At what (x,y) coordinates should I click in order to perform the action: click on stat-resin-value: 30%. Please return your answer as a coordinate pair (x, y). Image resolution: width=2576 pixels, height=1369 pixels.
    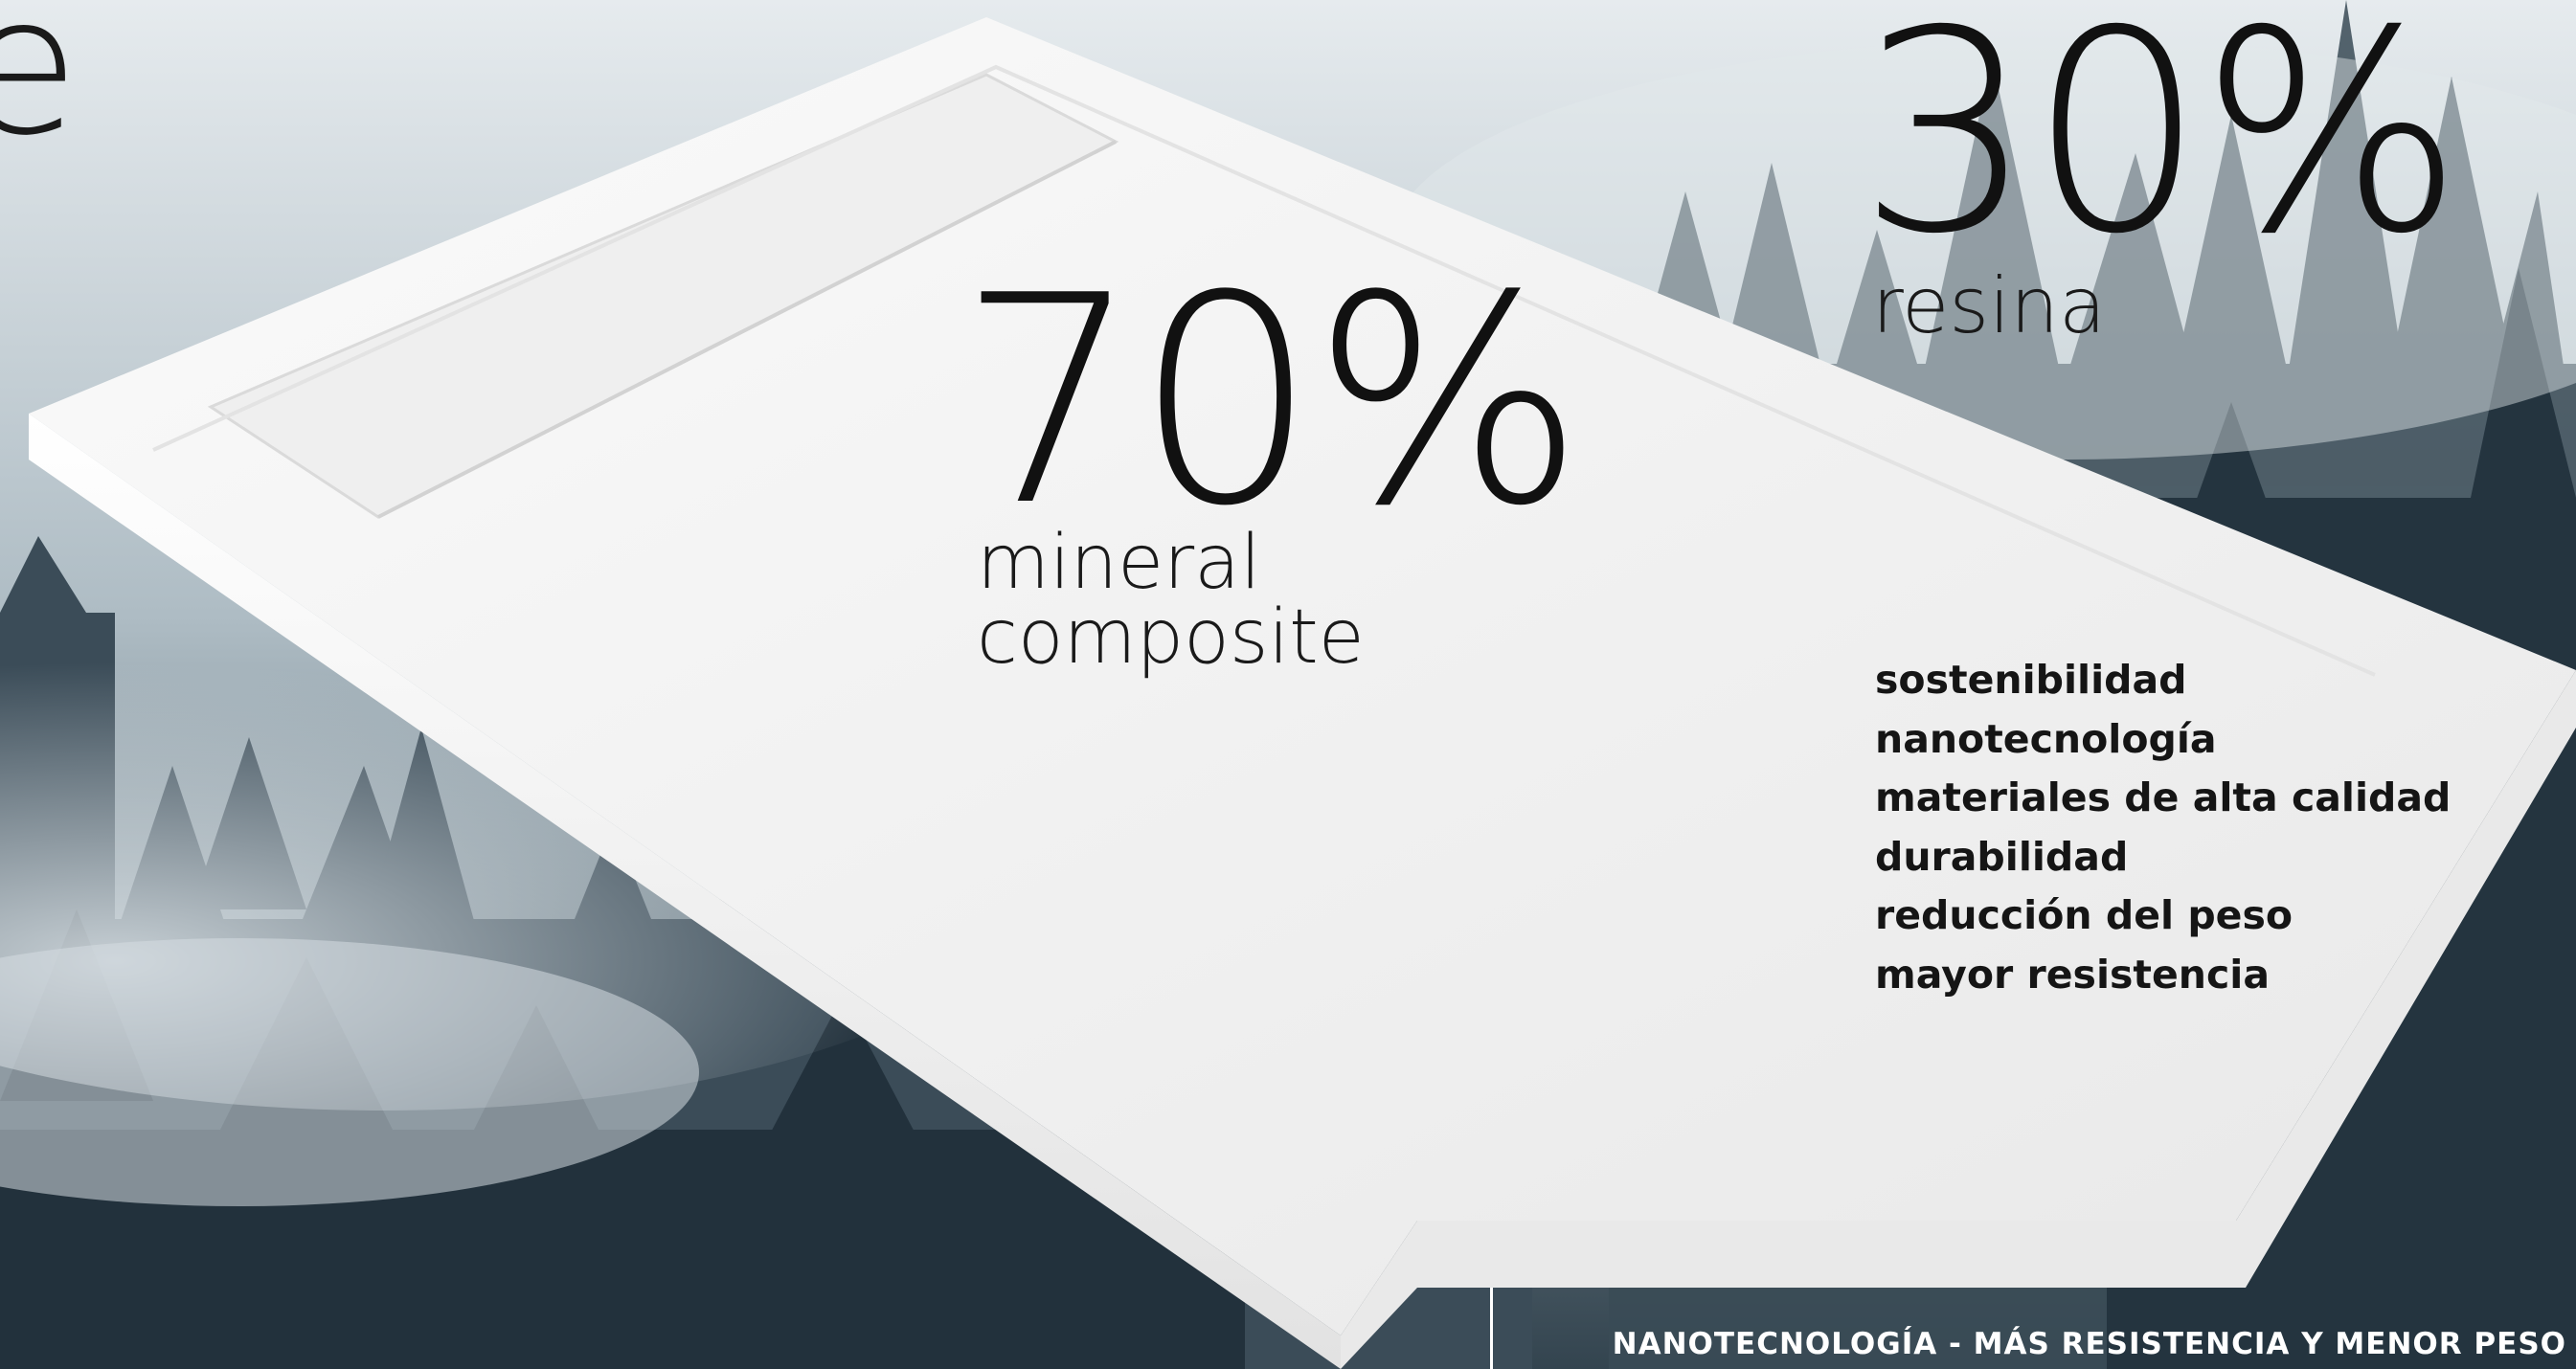
    Looking at the image, I should click on (2161, 147).